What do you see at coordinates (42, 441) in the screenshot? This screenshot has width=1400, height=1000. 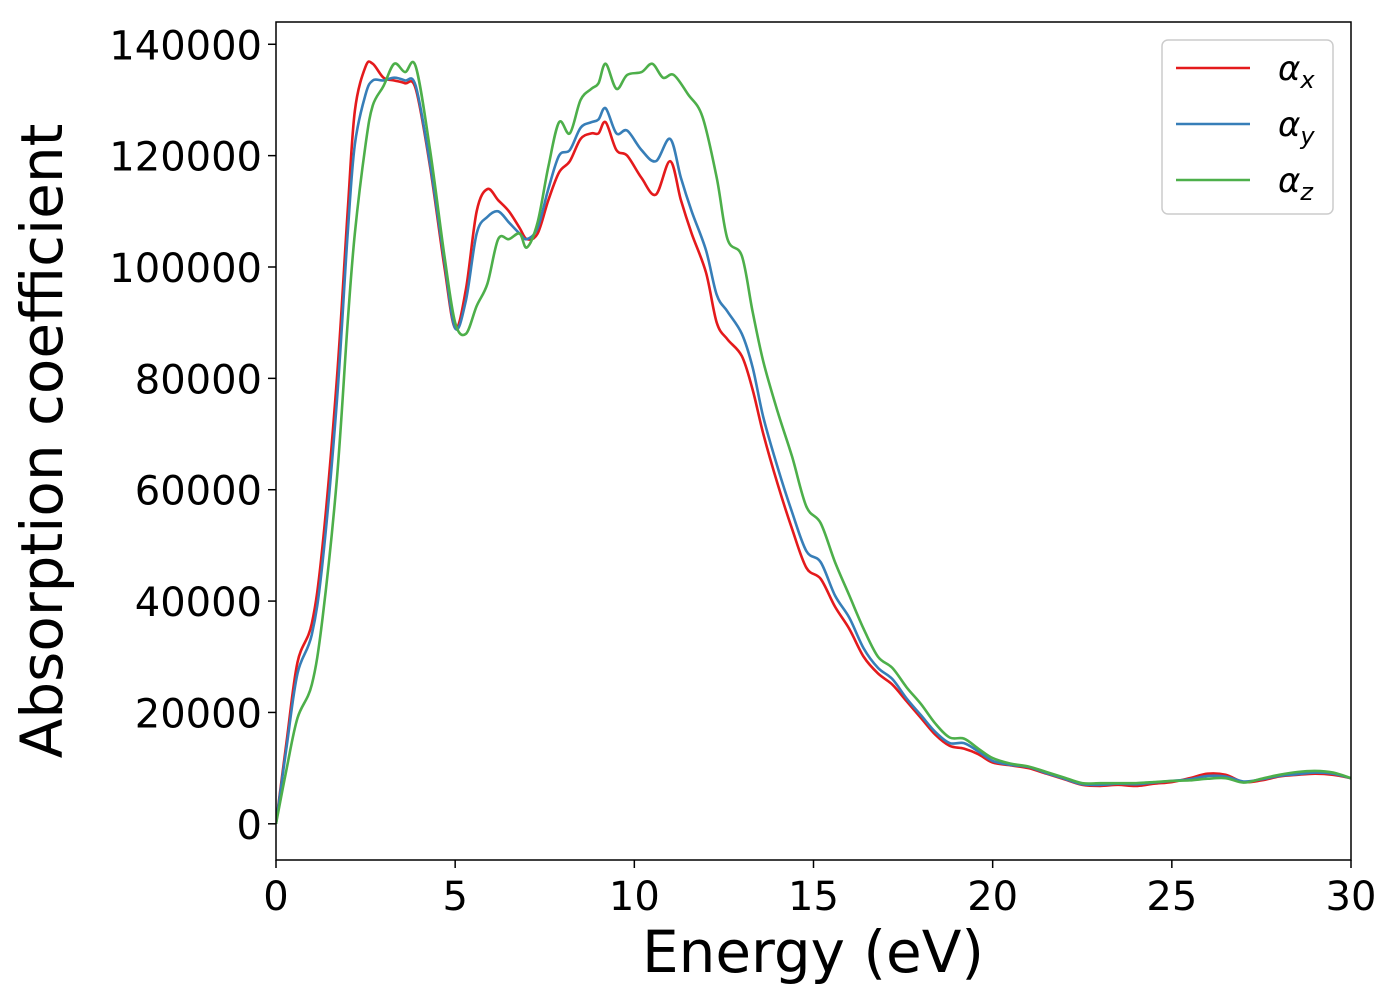 I see `y-axis-label: Absorption coefficient` at bounding box center [42, 441].